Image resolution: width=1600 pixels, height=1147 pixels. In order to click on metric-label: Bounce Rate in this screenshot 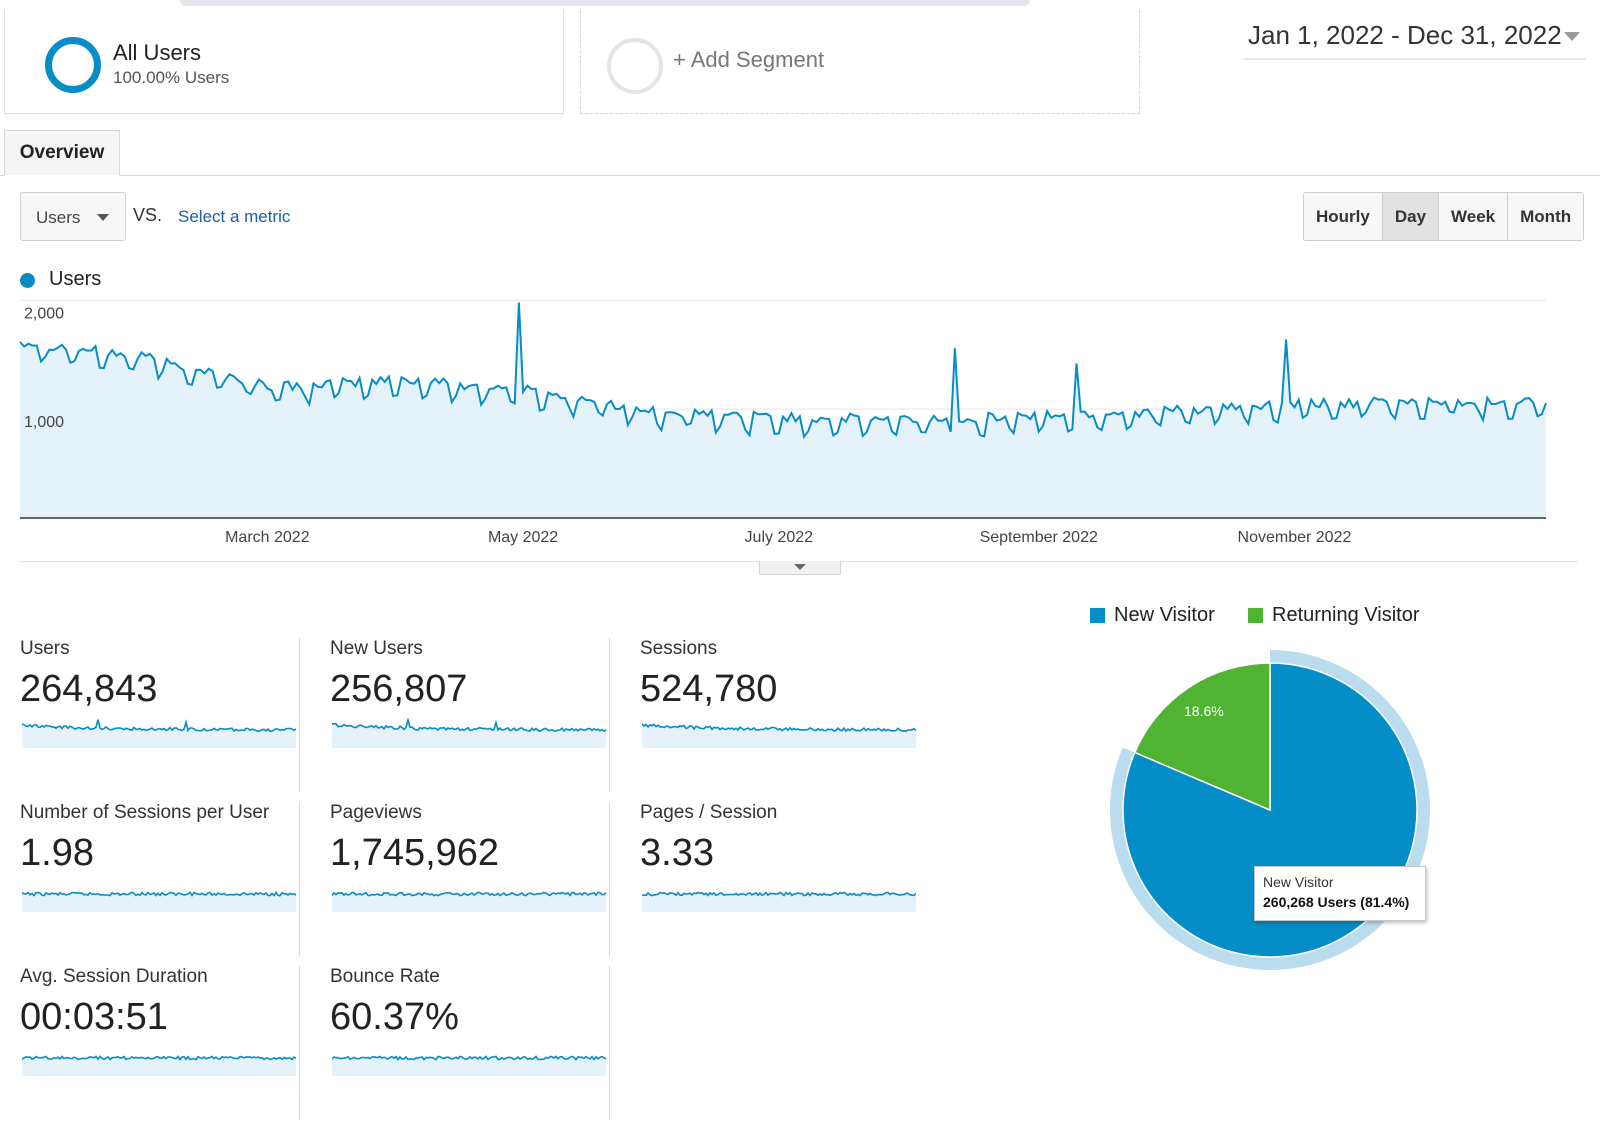, I will do `click(385, 976)`.